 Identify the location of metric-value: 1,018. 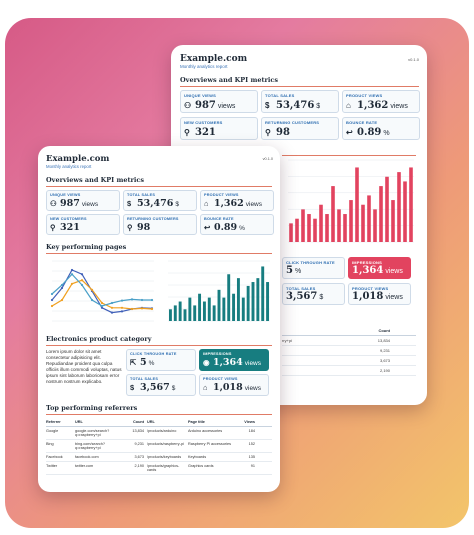
(368, 296).